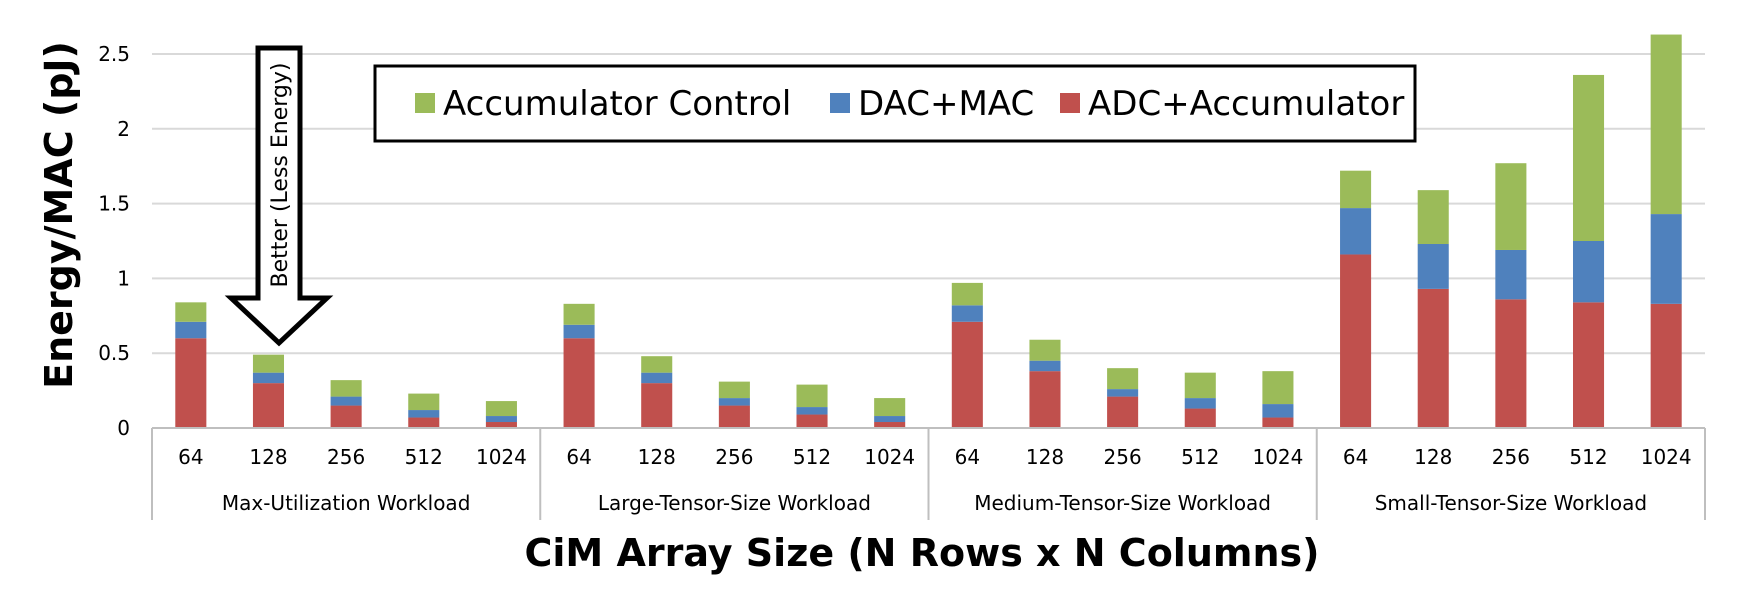 Image resolution: width=1758 pixels, height=613 pixels. I want to click on group-label: Small-Tensor-Size Workload, so click(1511, 503).